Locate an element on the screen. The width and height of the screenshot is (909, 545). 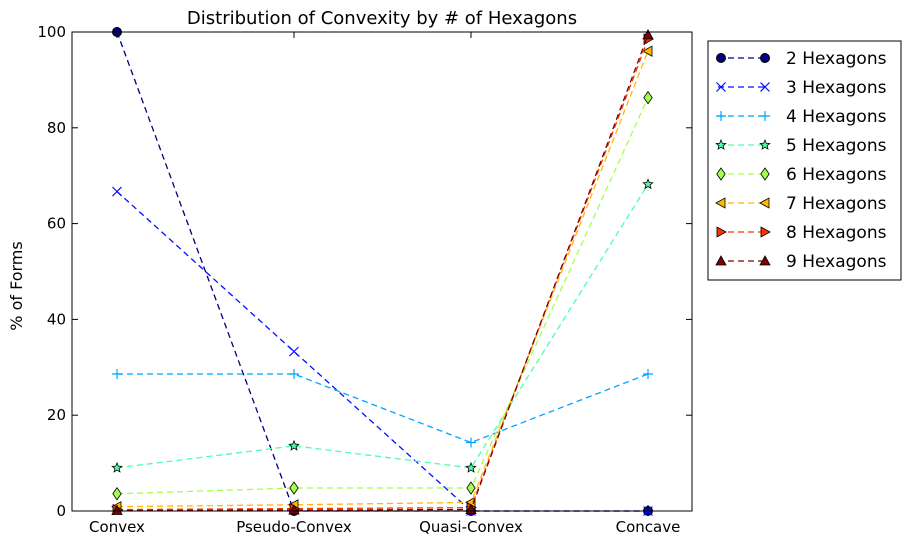
legend-item: 4 Hexagons is located at coordinates (801, 117).